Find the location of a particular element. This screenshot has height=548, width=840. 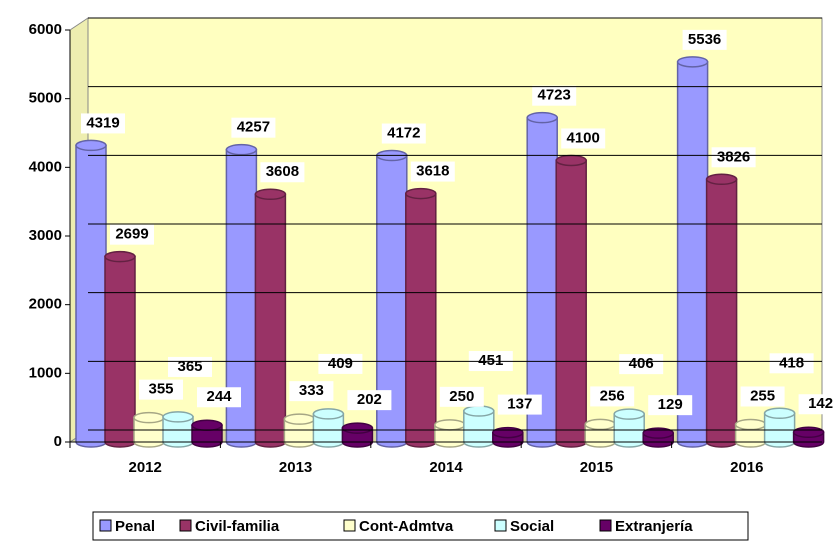

value-label: 250 is located at coordinates (461, 396).